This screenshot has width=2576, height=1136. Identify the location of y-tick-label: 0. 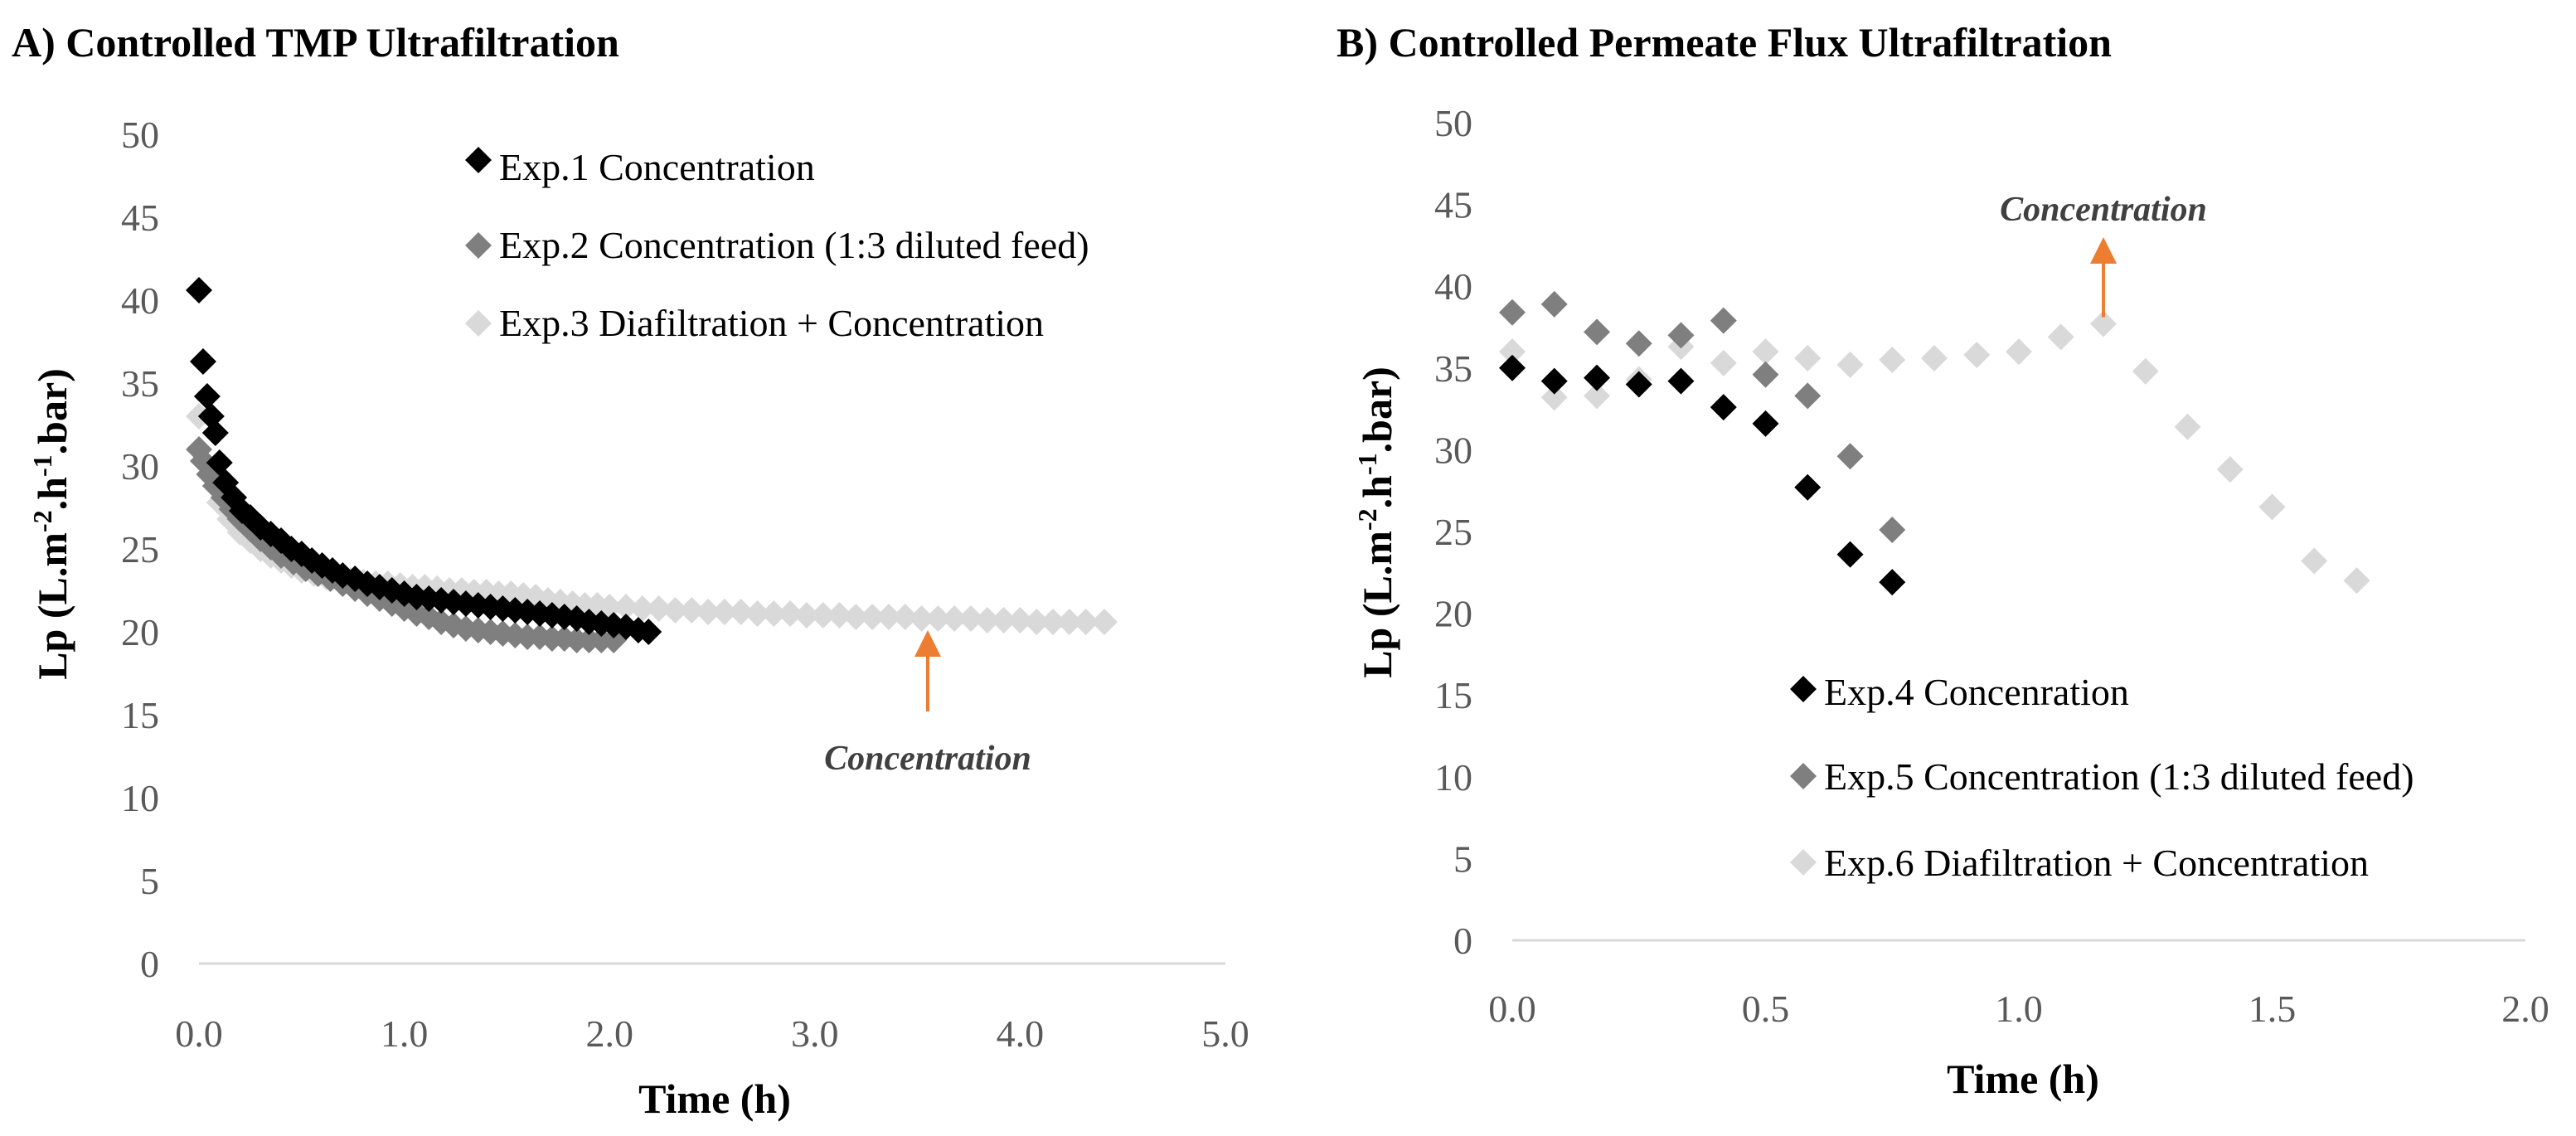
(1462, 941).